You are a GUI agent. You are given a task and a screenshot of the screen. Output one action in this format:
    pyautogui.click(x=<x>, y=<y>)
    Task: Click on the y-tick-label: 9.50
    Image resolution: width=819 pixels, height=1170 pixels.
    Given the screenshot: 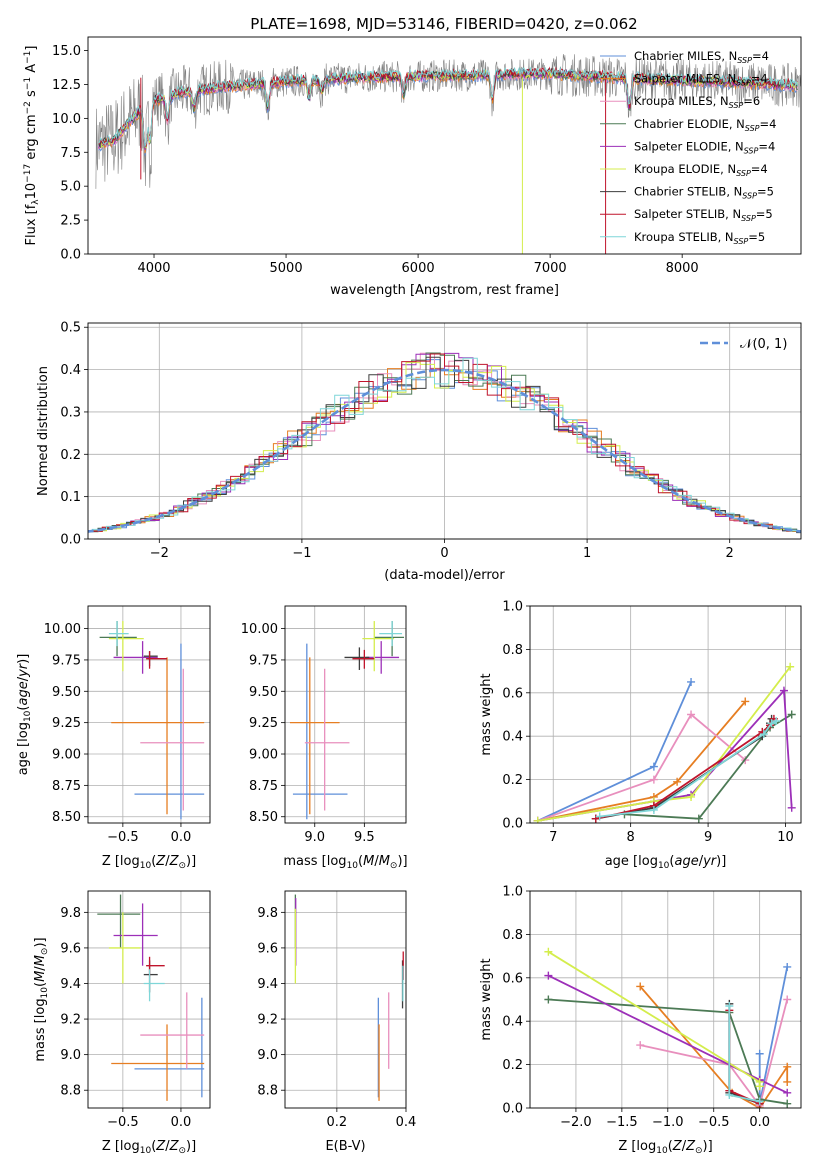 What is the action you would take?
    pyautogui.click(x=66, y=692)
    